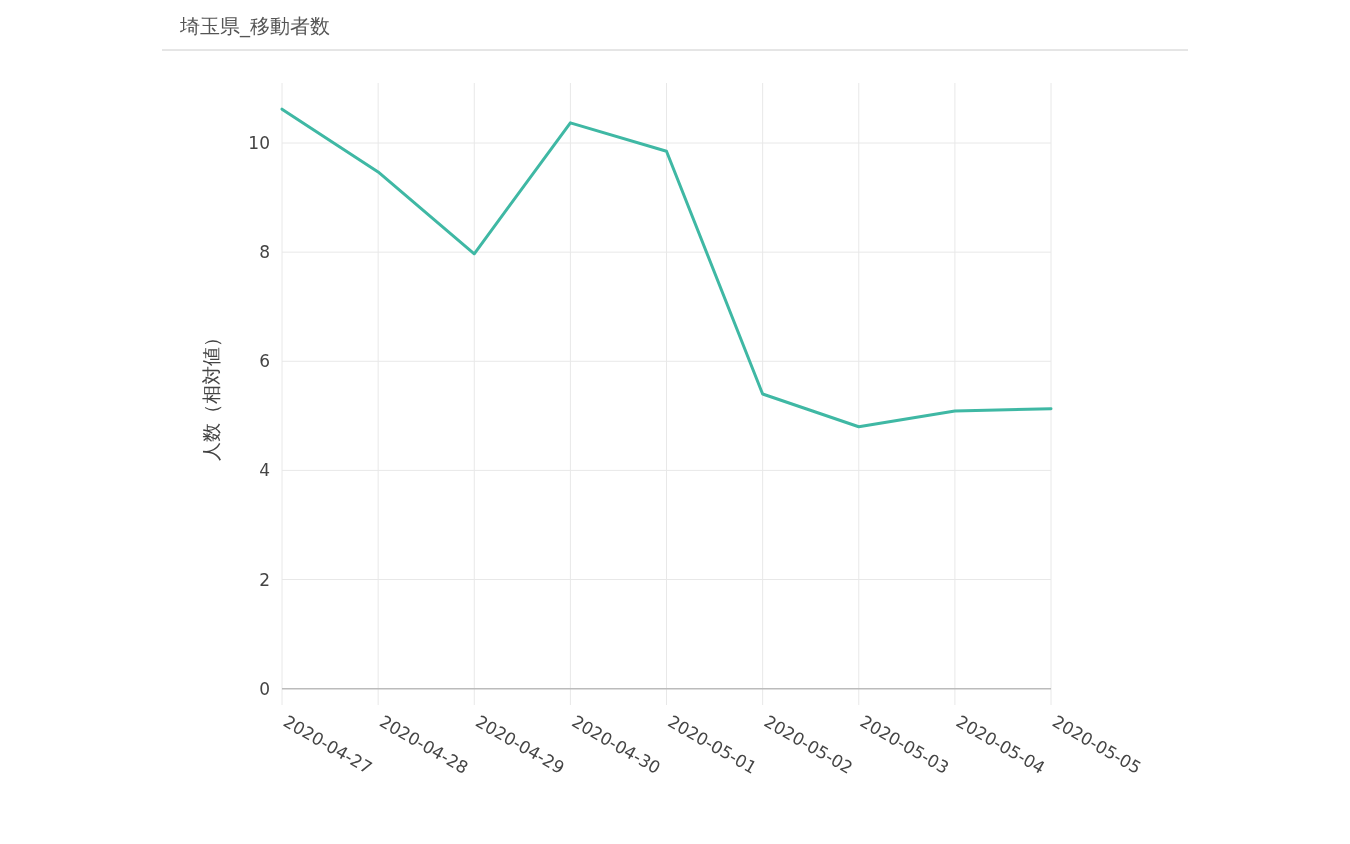  I want to click on ytick: 8, so click(264, 252).